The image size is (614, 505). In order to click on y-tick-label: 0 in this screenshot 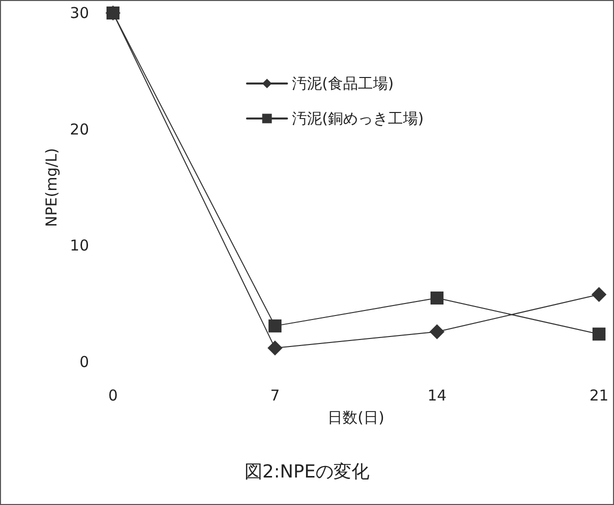, I will do `click(84, 362)`.